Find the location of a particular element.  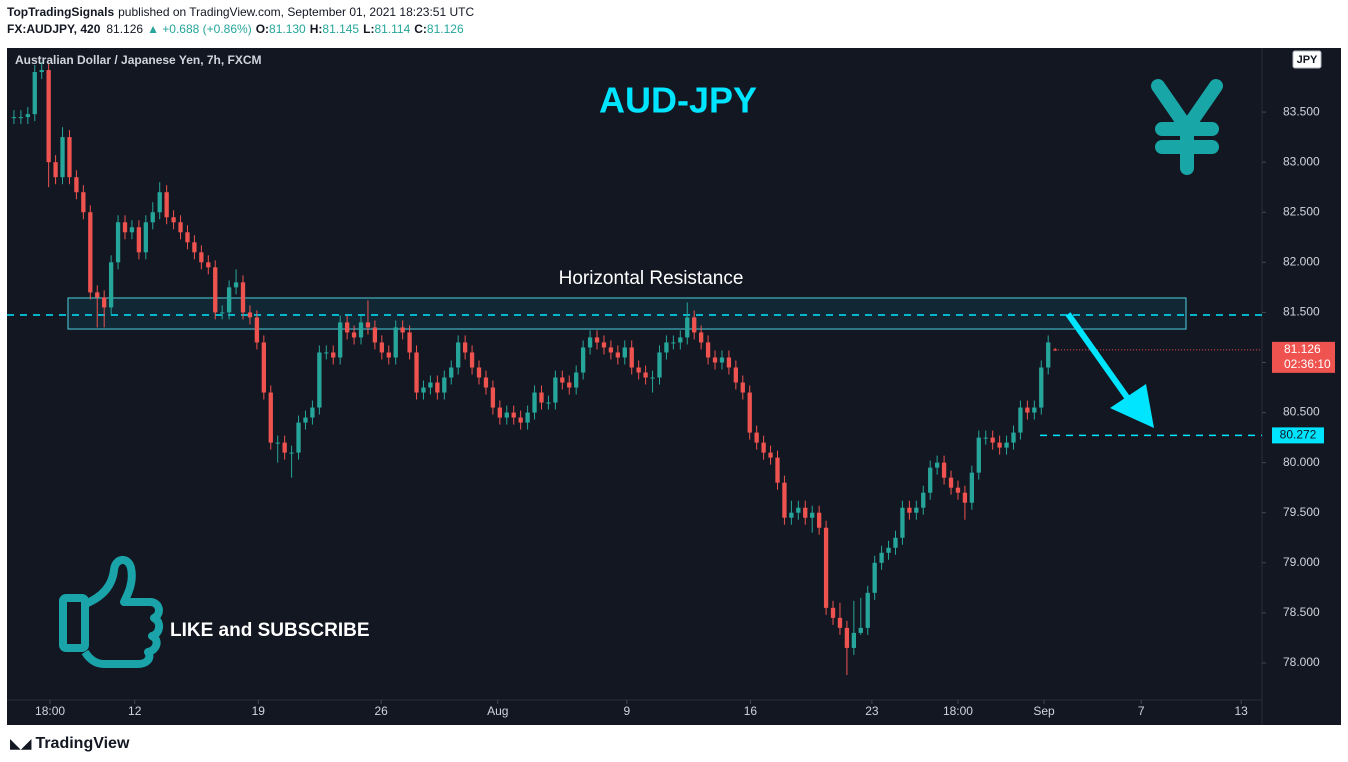

footer-text: TradingView is located at coordinates (82, 743).